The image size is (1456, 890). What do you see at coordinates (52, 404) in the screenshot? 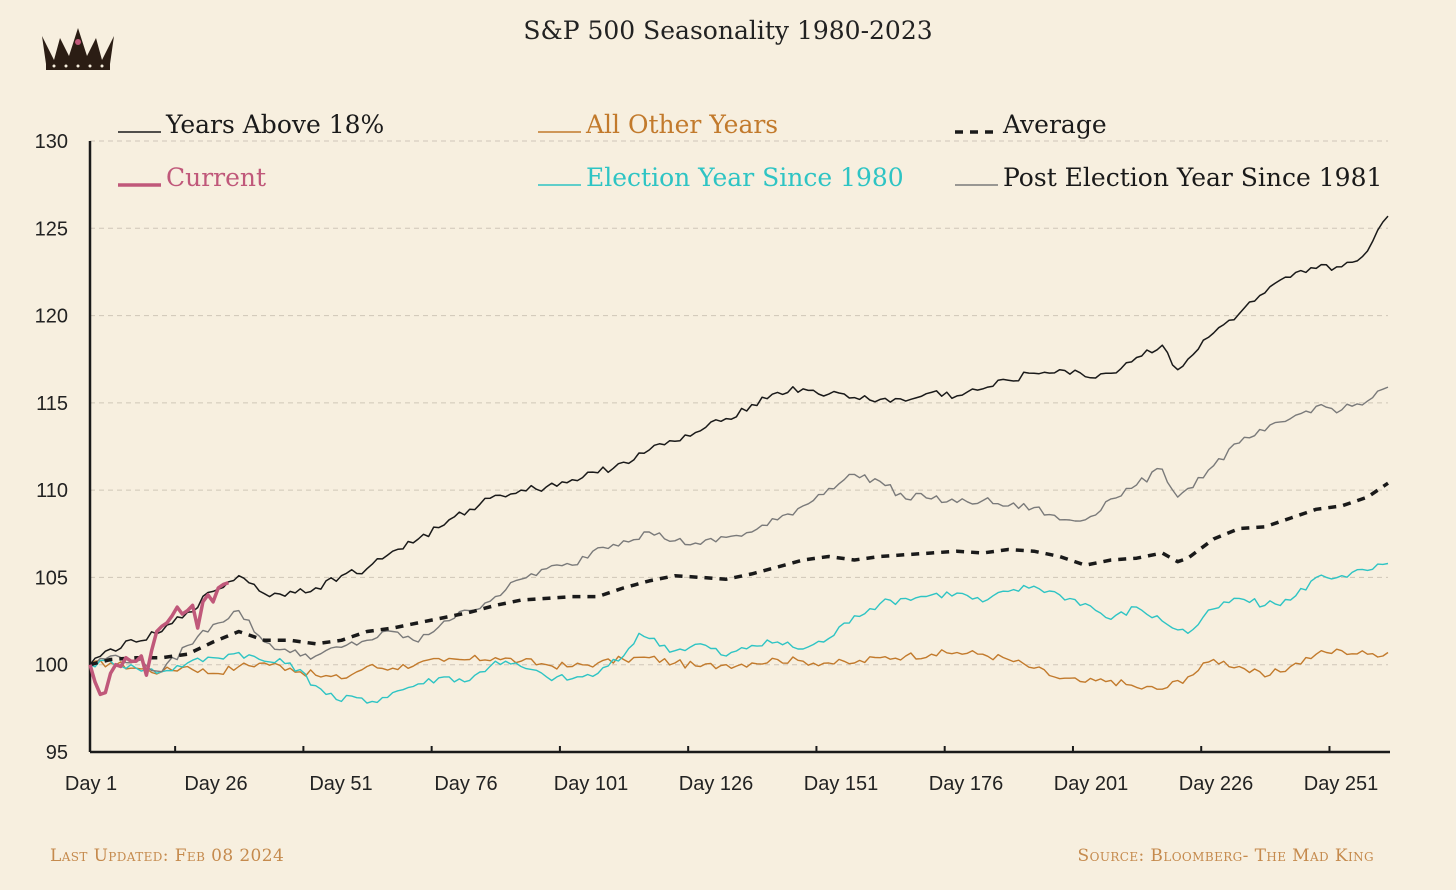
I see `y-tick-label: 115` at bounding box center [52, 404].